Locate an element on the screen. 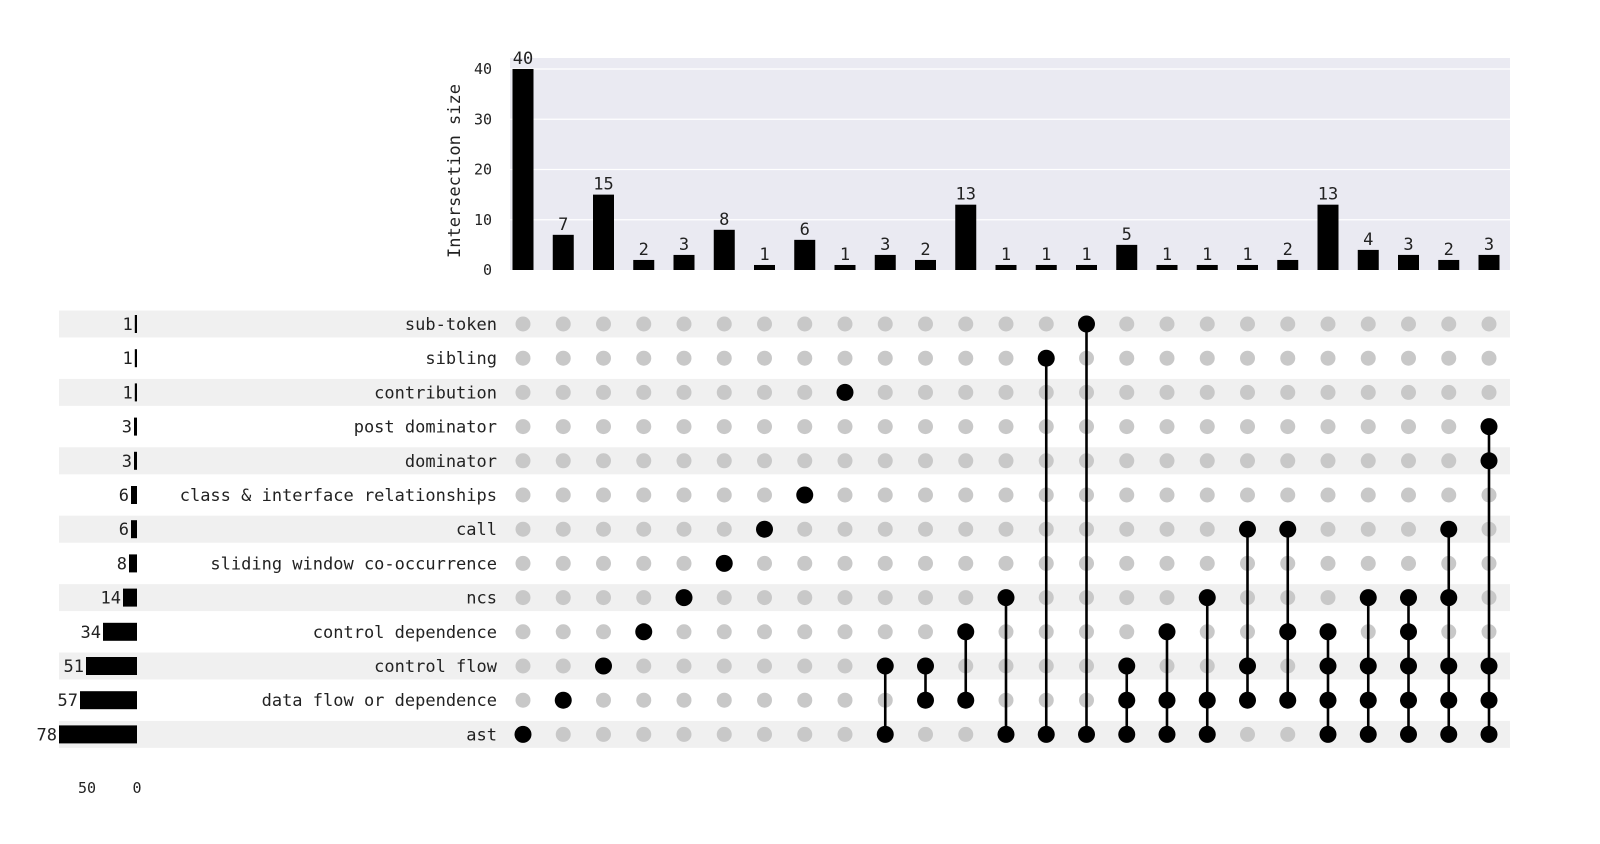 This screenshot has width=1600, height=844. set-size-label: 3 is located at coordinates (127, 428).